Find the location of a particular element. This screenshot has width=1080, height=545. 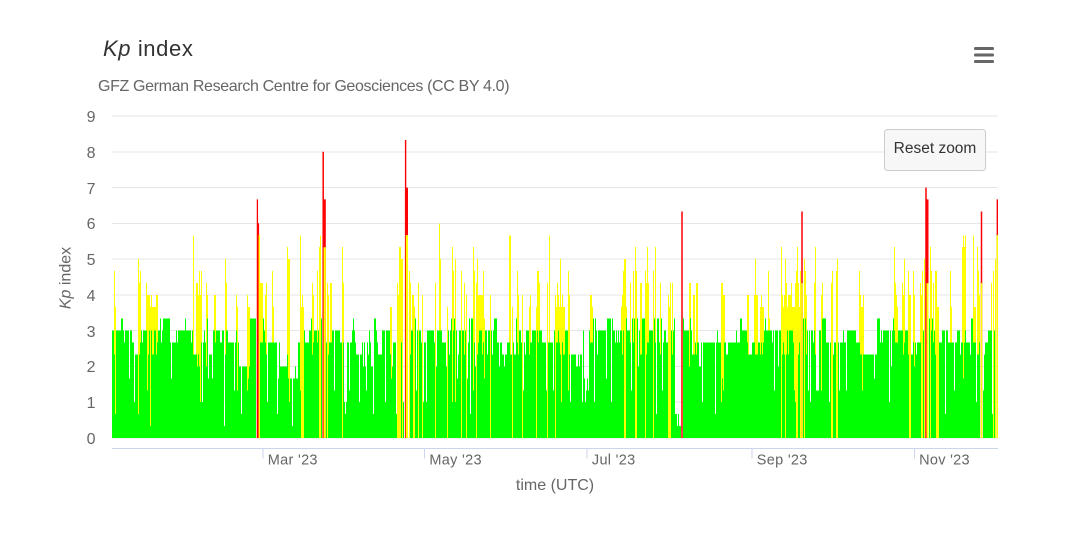

svg-text: 8 is located at coordinates (91, 153).